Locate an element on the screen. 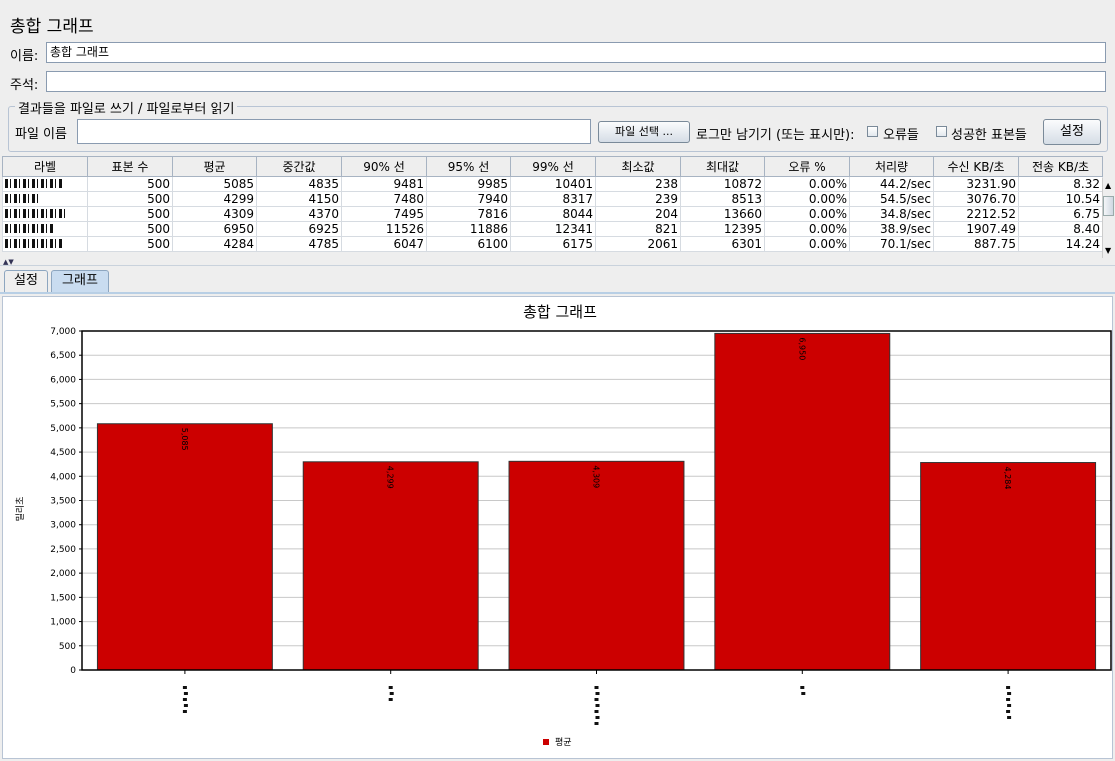 The width and height of the screenshot is (1115, 761). column-header: 라벨 is located at coordinates (45, 166).